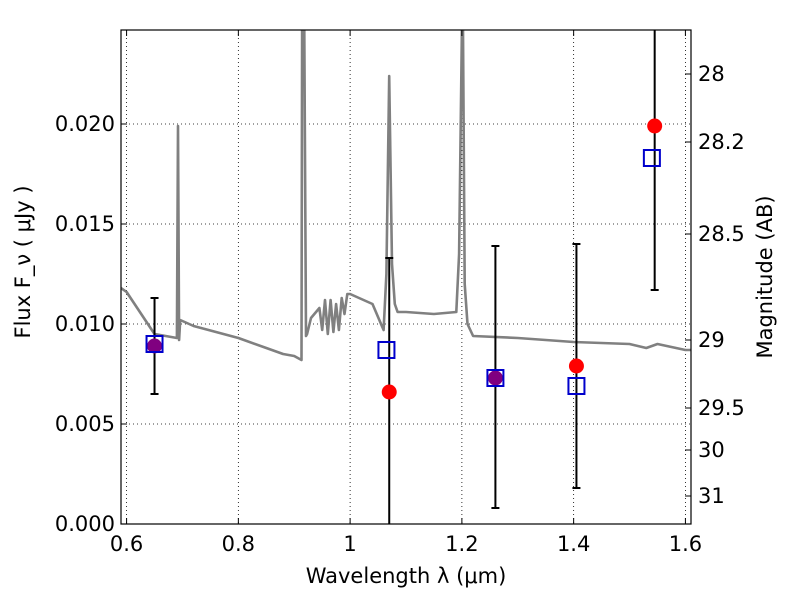 Image resolution: width=800 pixels, height=600 pixels. What do you see at coordinates (685, 544) in the screenshot?
I see `x-tick-label: 1.6` at bounding box center [685, 544].